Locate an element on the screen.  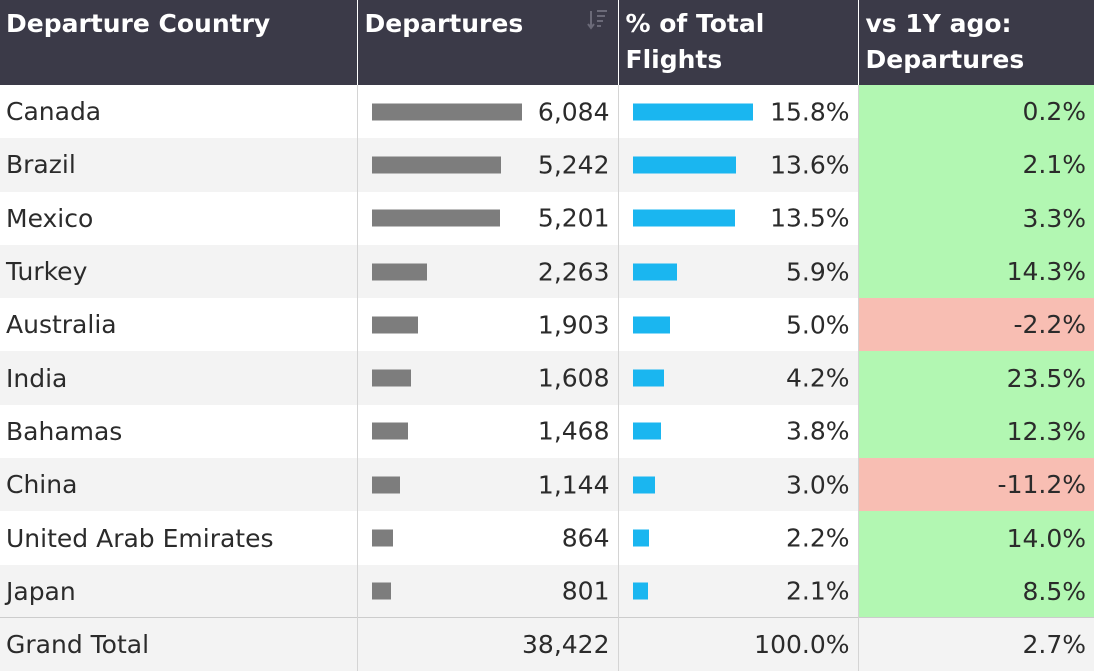
departures-value: 1,468 is located at coordinates (573, 431).